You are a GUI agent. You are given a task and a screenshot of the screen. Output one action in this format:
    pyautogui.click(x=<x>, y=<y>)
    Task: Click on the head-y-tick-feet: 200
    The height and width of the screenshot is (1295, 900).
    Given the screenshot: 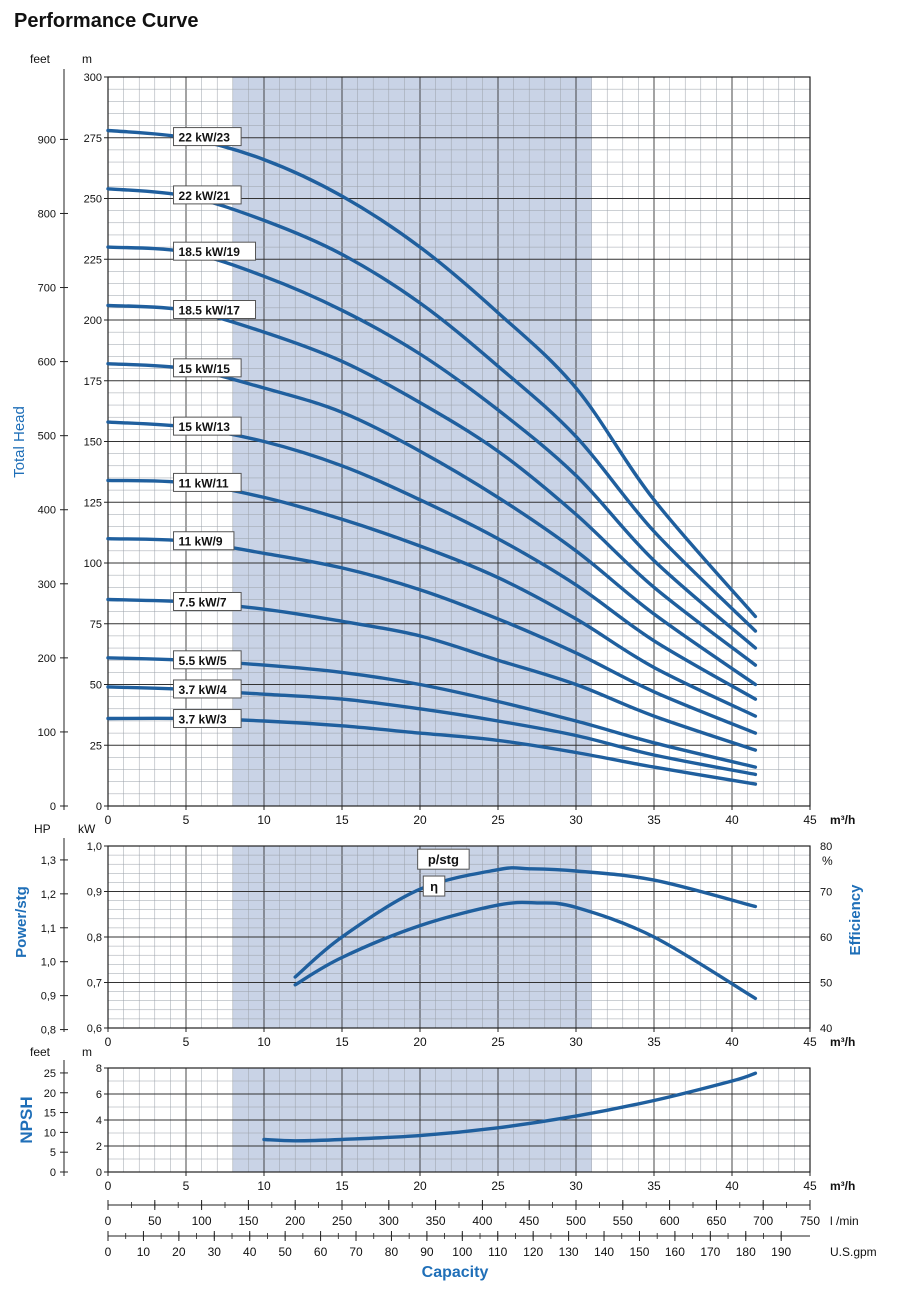 What is the action you would take?
    pyautogui.click(x=47, y=659)
    